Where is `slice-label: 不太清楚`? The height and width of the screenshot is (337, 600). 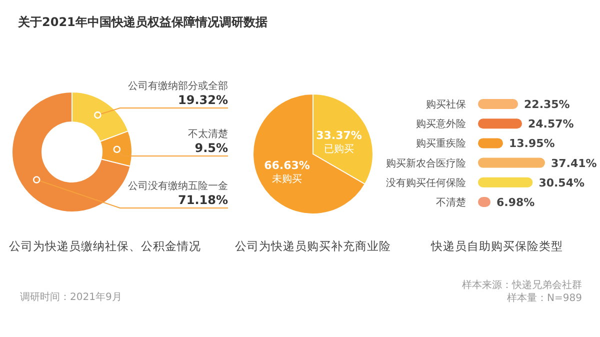 slice-label: 不太清楚 is located at coordinates (208, 134).